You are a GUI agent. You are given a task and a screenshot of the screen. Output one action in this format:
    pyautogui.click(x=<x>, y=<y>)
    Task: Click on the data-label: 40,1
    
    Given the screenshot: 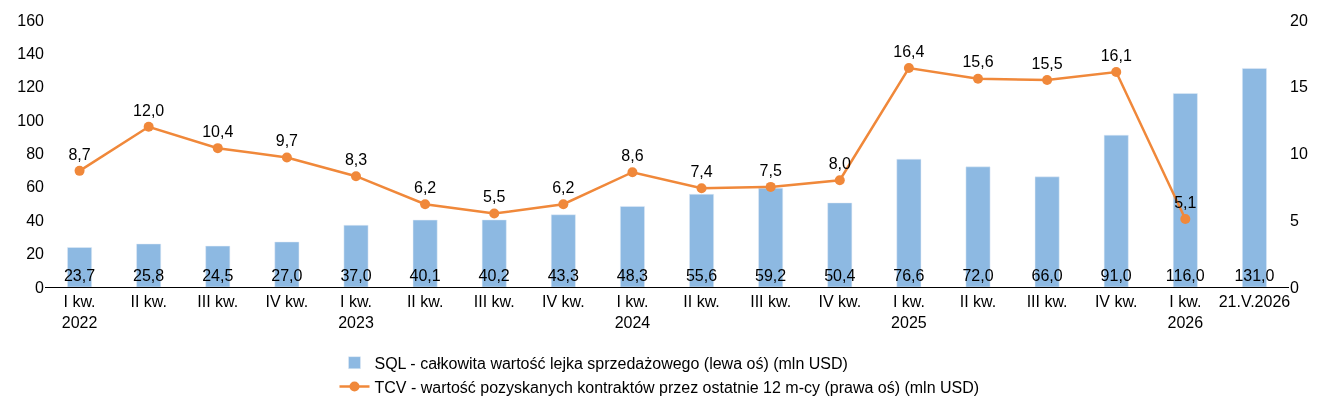 What is the action you would take?
    pyautogui.click(x=425, y=275)
    